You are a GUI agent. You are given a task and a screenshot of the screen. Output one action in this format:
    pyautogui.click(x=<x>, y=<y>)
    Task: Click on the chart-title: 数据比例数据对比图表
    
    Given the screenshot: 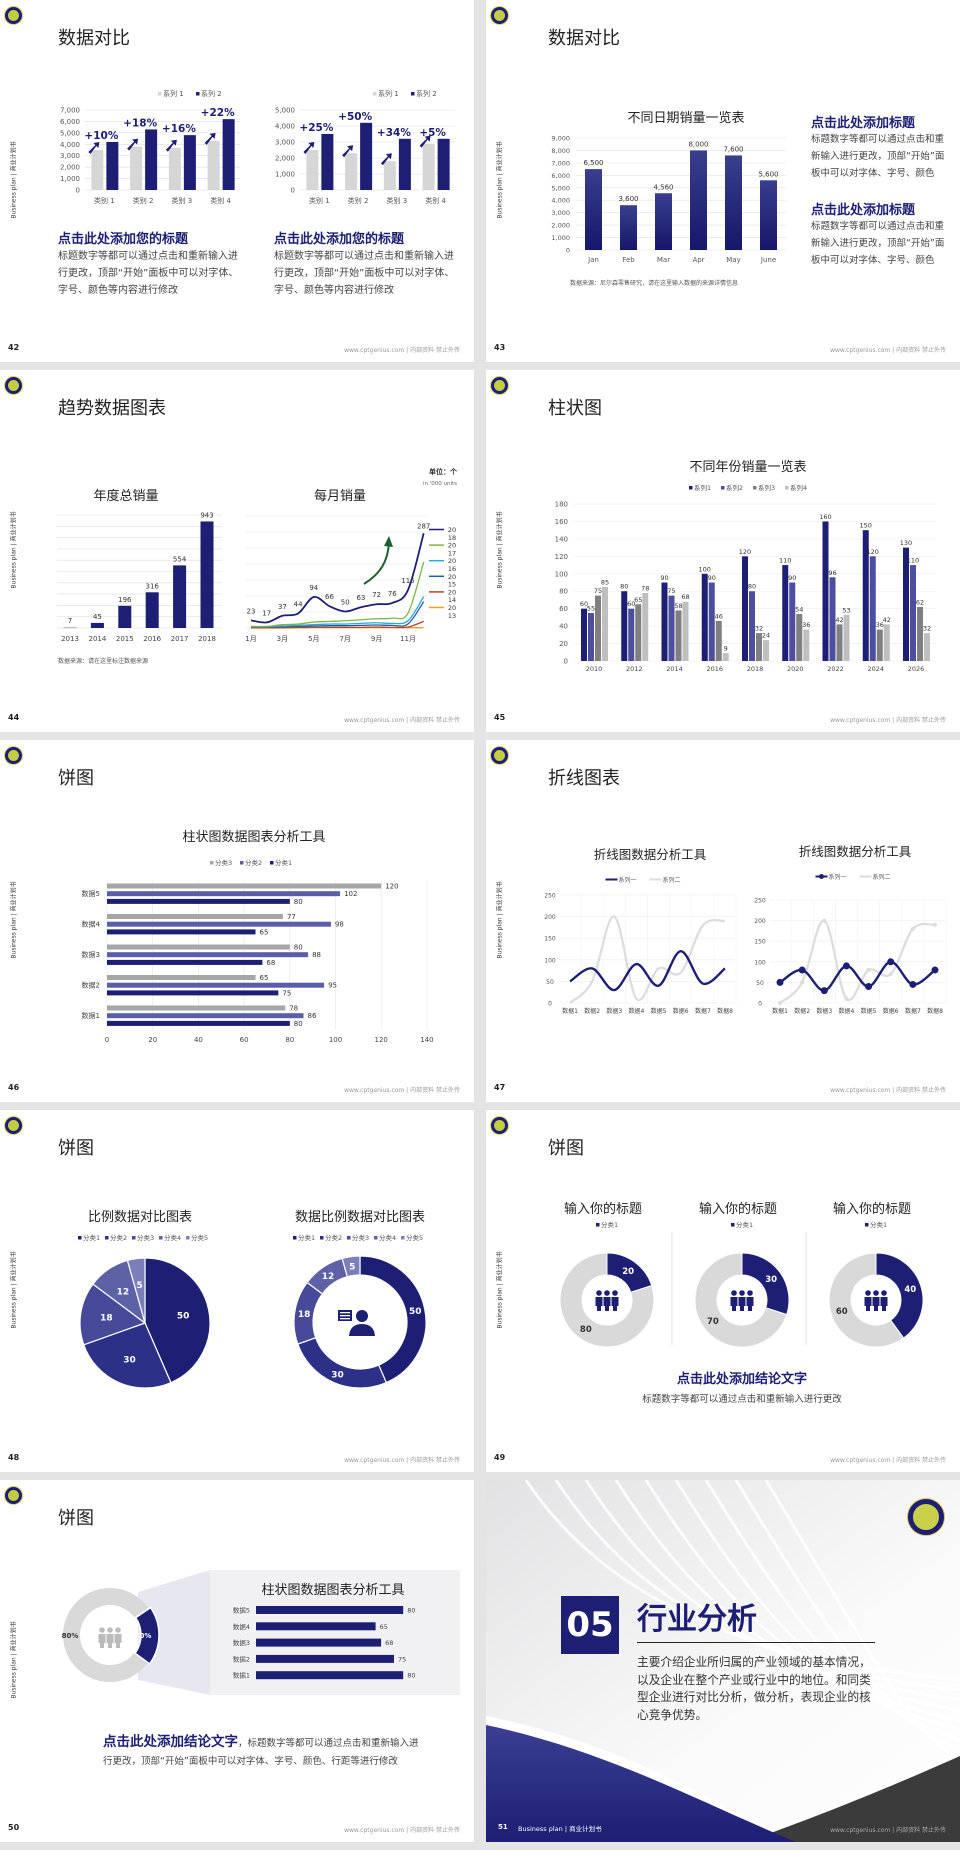 What is the action you would take?
    pyautogui.click(x=360, y=1217)
    